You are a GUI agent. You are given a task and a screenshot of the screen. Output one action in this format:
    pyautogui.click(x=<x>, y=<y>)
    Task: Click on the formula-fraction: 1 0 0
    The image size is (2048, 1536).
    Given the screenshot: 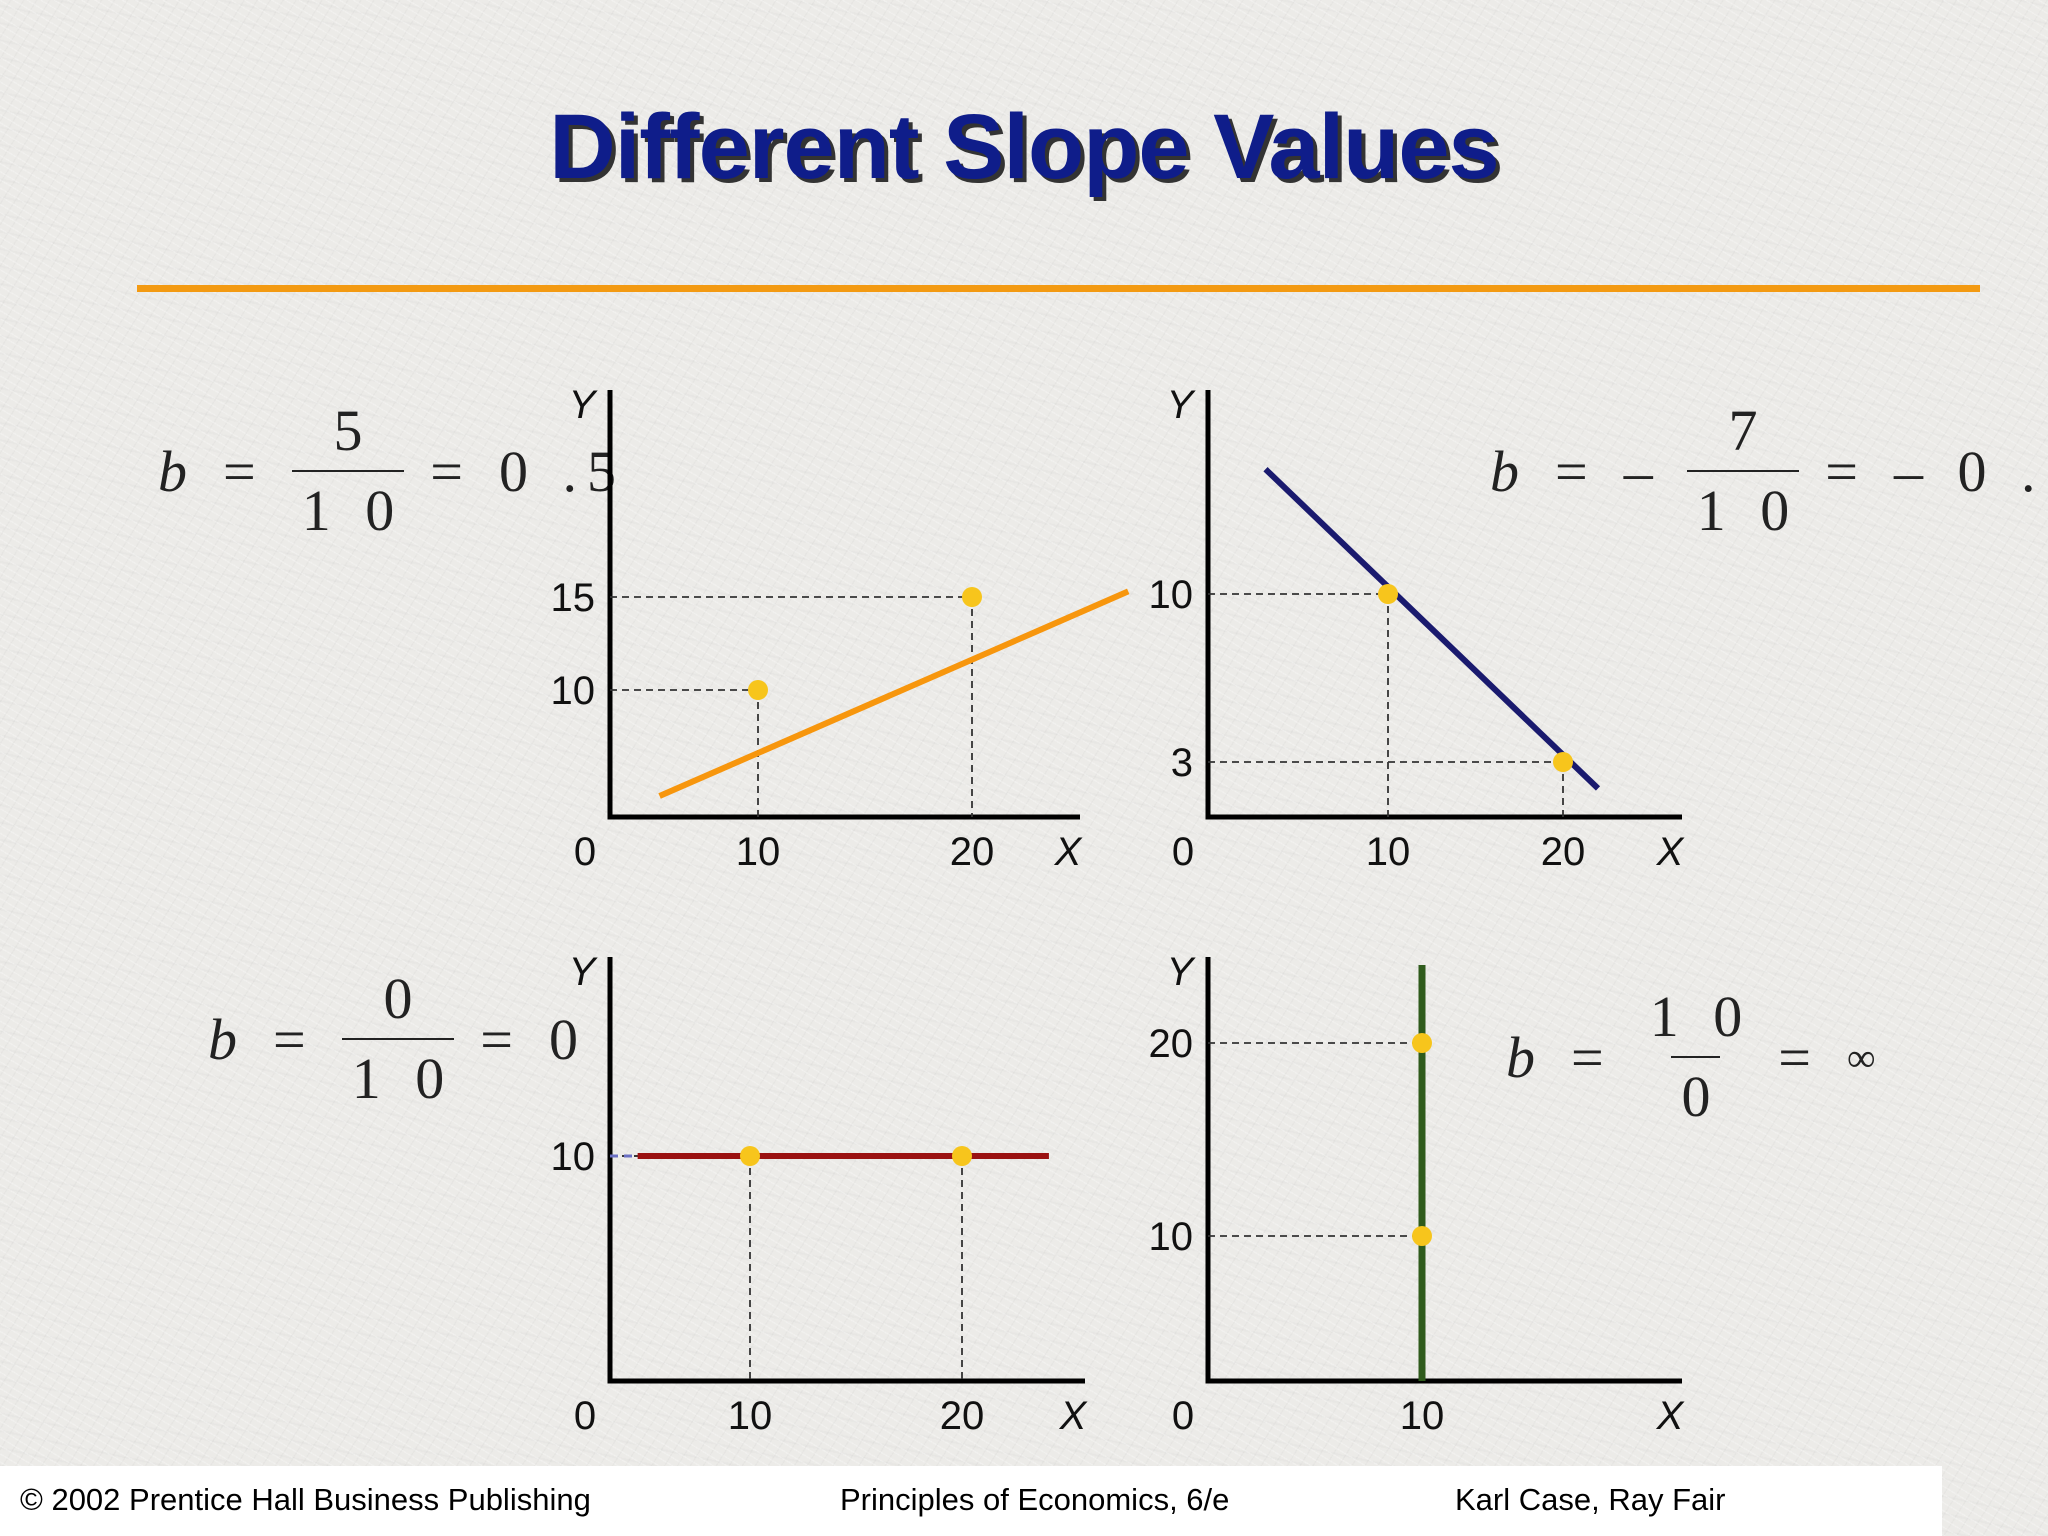 What is the action you would take?
    pyautogui.click(x=1696, y=1057)
    